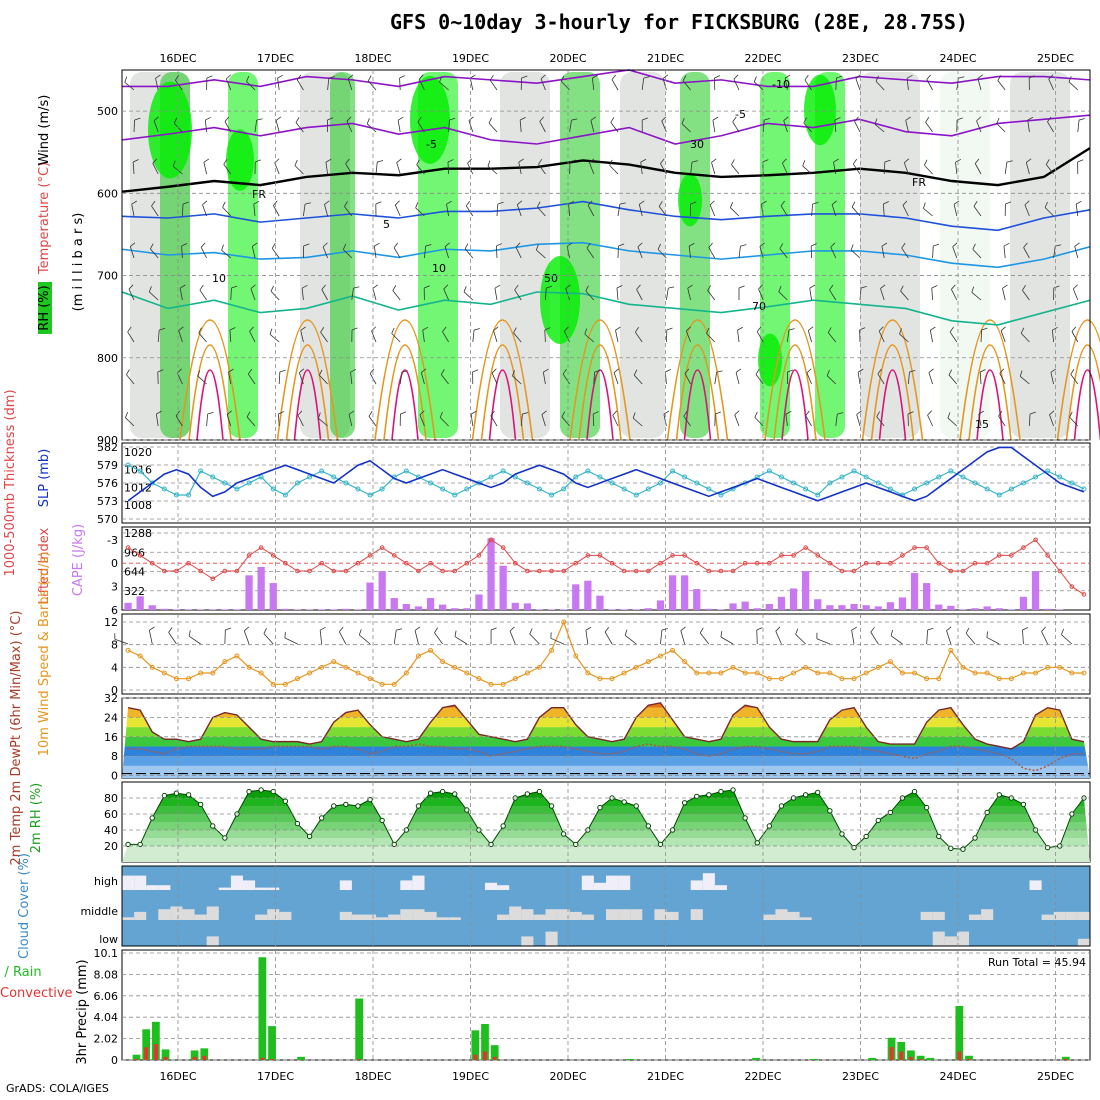 This screenshot has height=1100, width=1100. Describe the element at coordinates (146, 1053) in the screenshot. I see `precip-convective-bar` at that location.